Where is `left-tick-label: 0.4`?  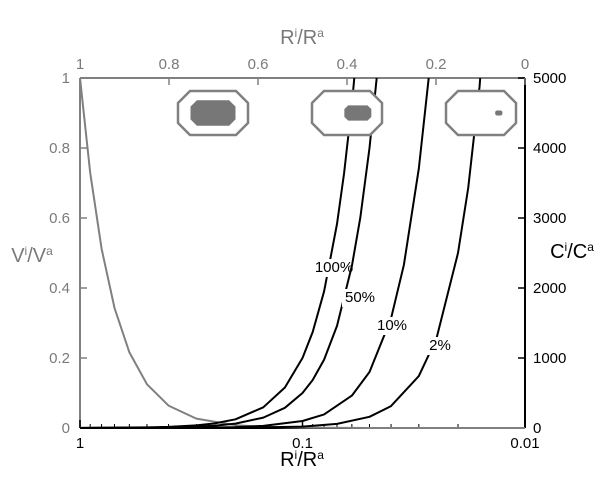
left-tick-label: 0.4 is located at coordinates (59, 288).